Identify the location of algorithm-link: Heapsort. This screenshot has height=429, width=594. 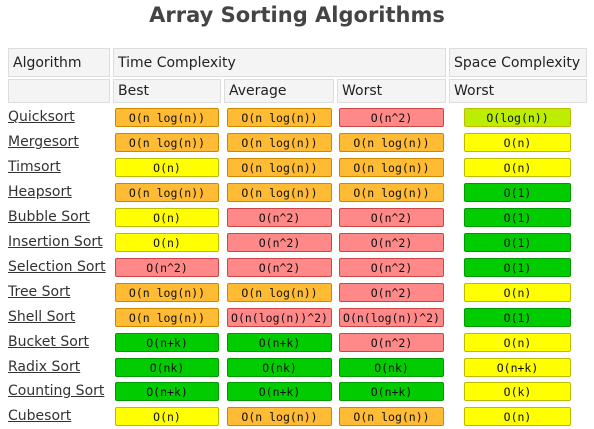
(40, 192).